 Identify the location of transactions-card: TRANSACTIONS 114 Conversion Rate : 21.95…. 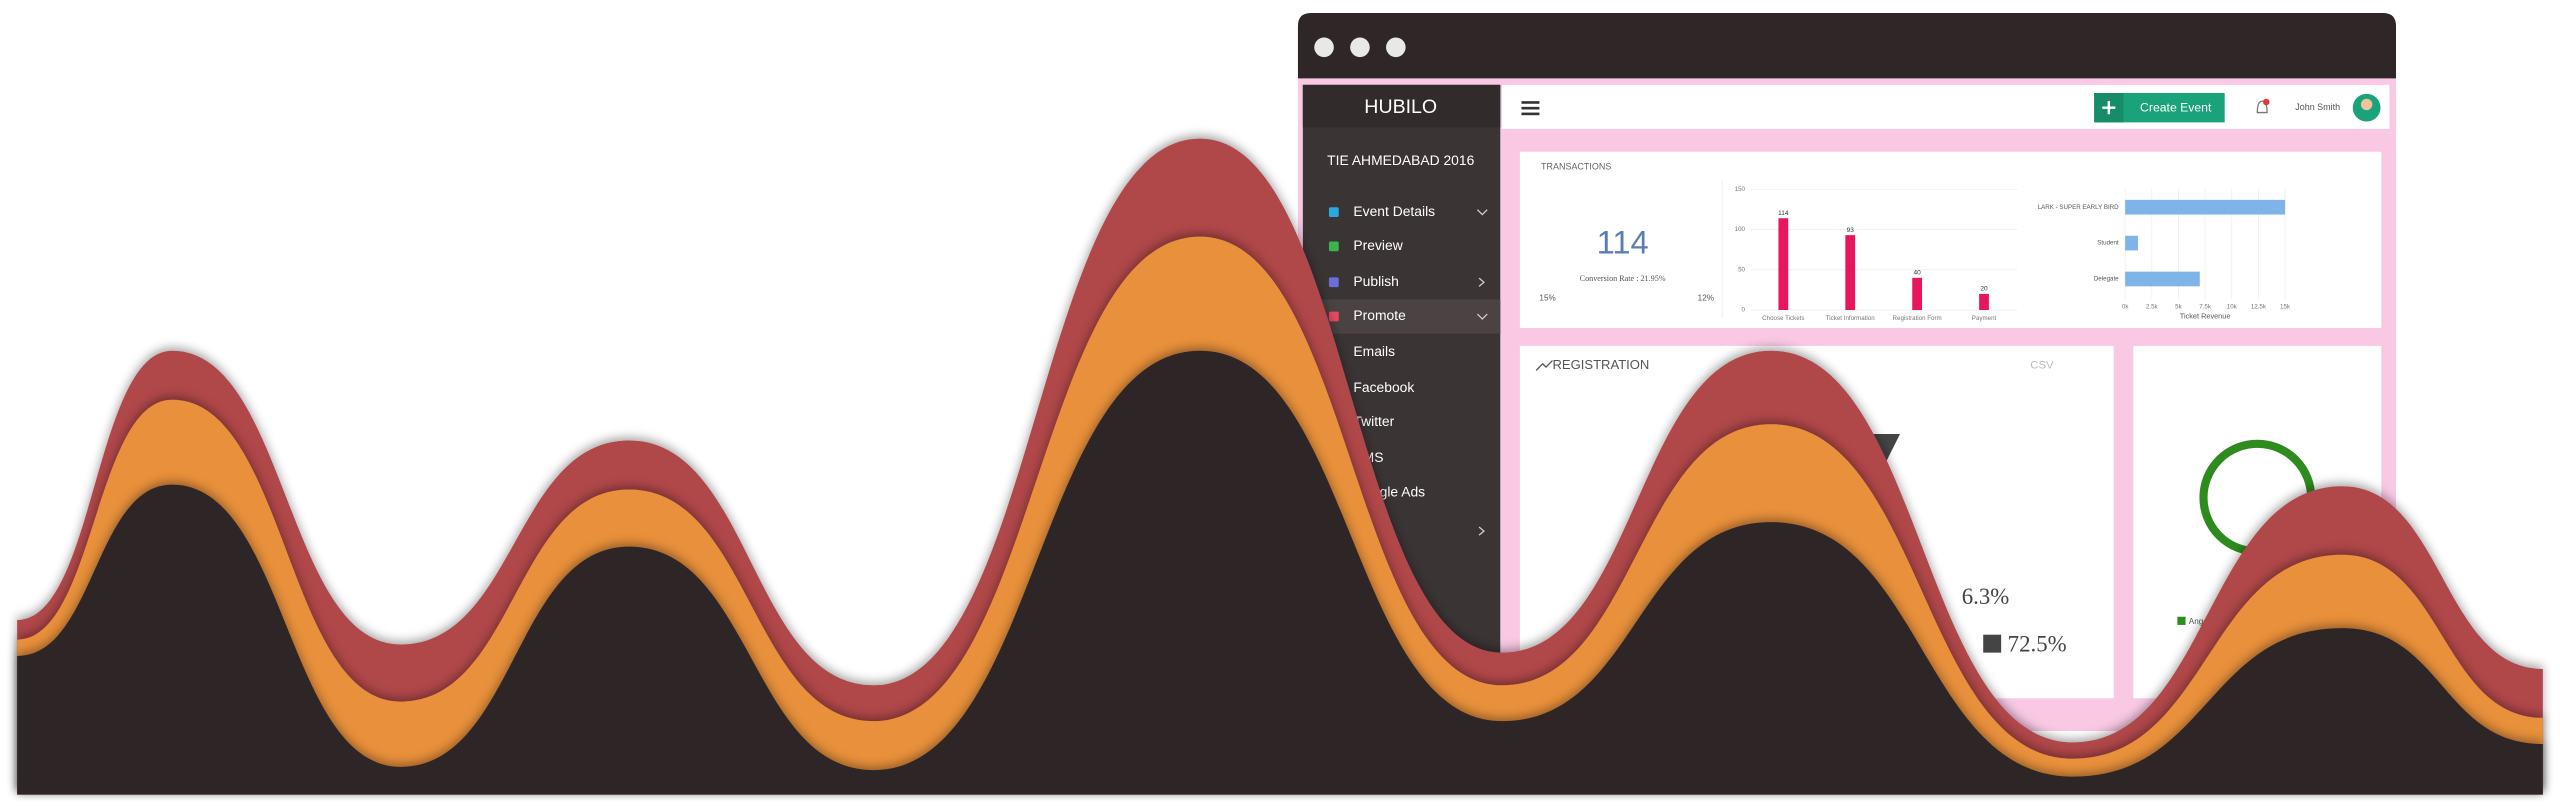
(1950, 239).